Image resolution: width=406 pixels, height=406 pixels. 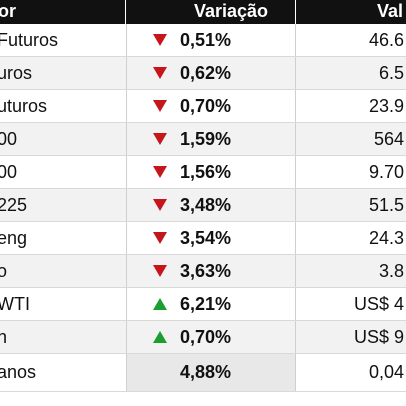 I want to click on value-text: 51.5, so click(x=386, y=205).